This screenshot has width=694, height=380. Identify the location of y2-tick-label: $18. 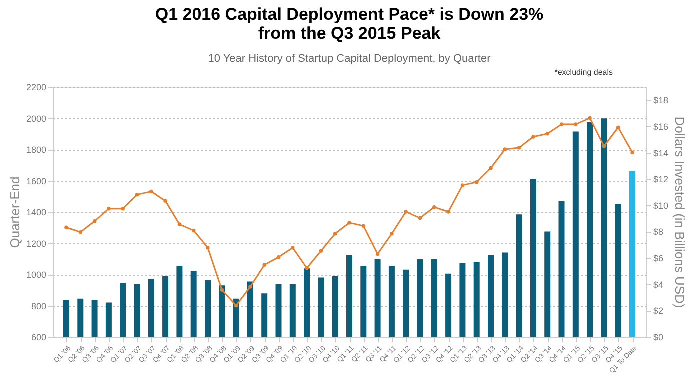
(661, 101).